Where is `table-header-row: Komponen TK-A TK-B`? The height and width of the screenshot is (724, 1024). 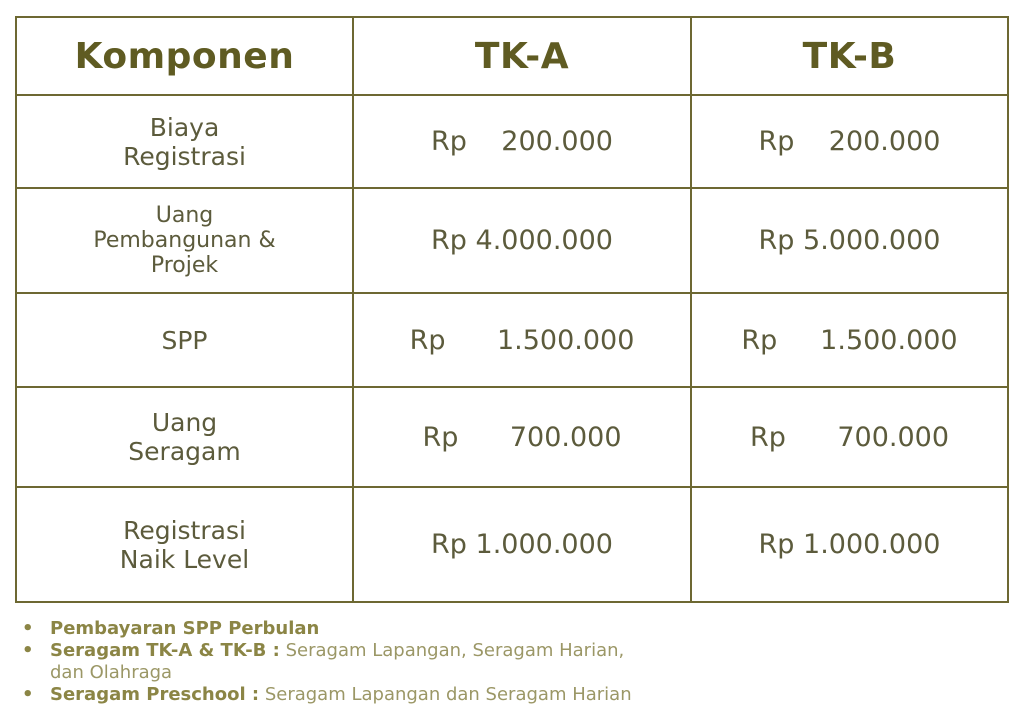
table-header-row: Komponen TK-A TK-B is located at coordinates (512, 56).